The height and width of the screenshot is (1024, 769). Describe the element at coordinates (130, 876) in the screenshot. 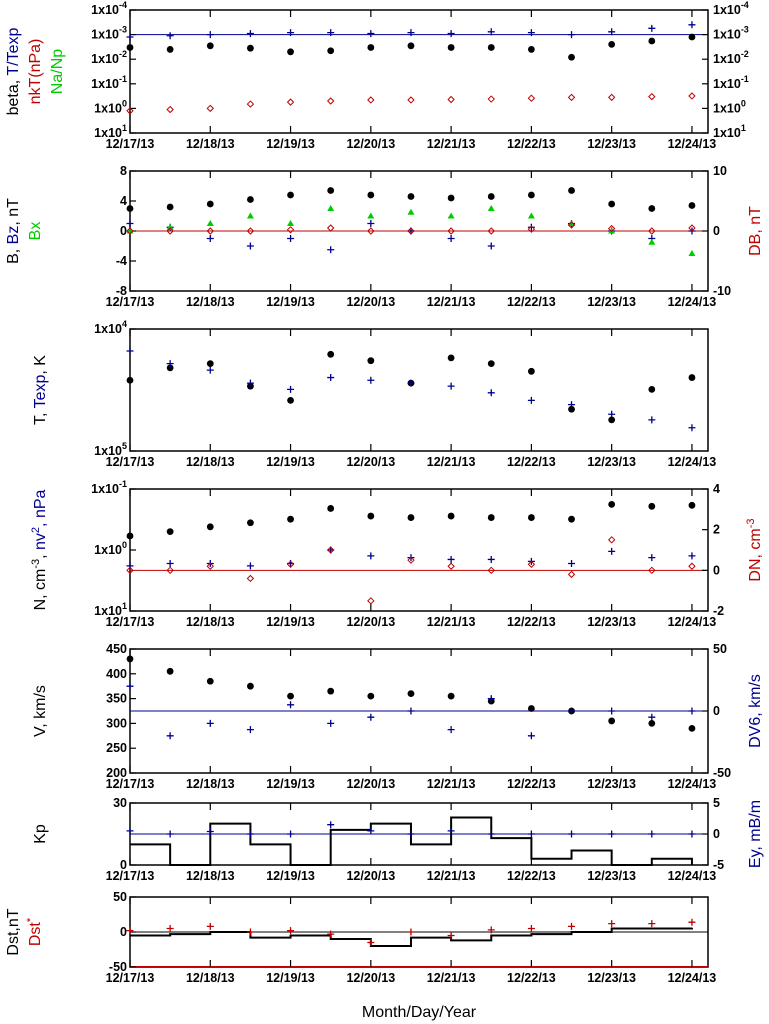

I see `x-tick-label: 12/17/13` at that location.